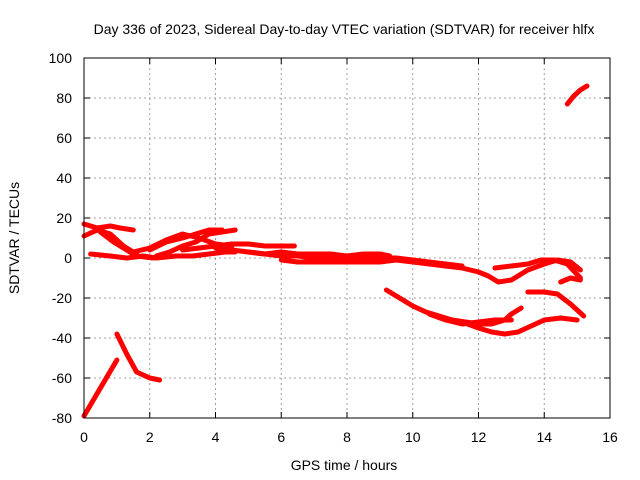 The image size is (640, 480). Describe the element at coordinates (281, 437) in the screenshot. I see `x-tick-label: 6` at that location.